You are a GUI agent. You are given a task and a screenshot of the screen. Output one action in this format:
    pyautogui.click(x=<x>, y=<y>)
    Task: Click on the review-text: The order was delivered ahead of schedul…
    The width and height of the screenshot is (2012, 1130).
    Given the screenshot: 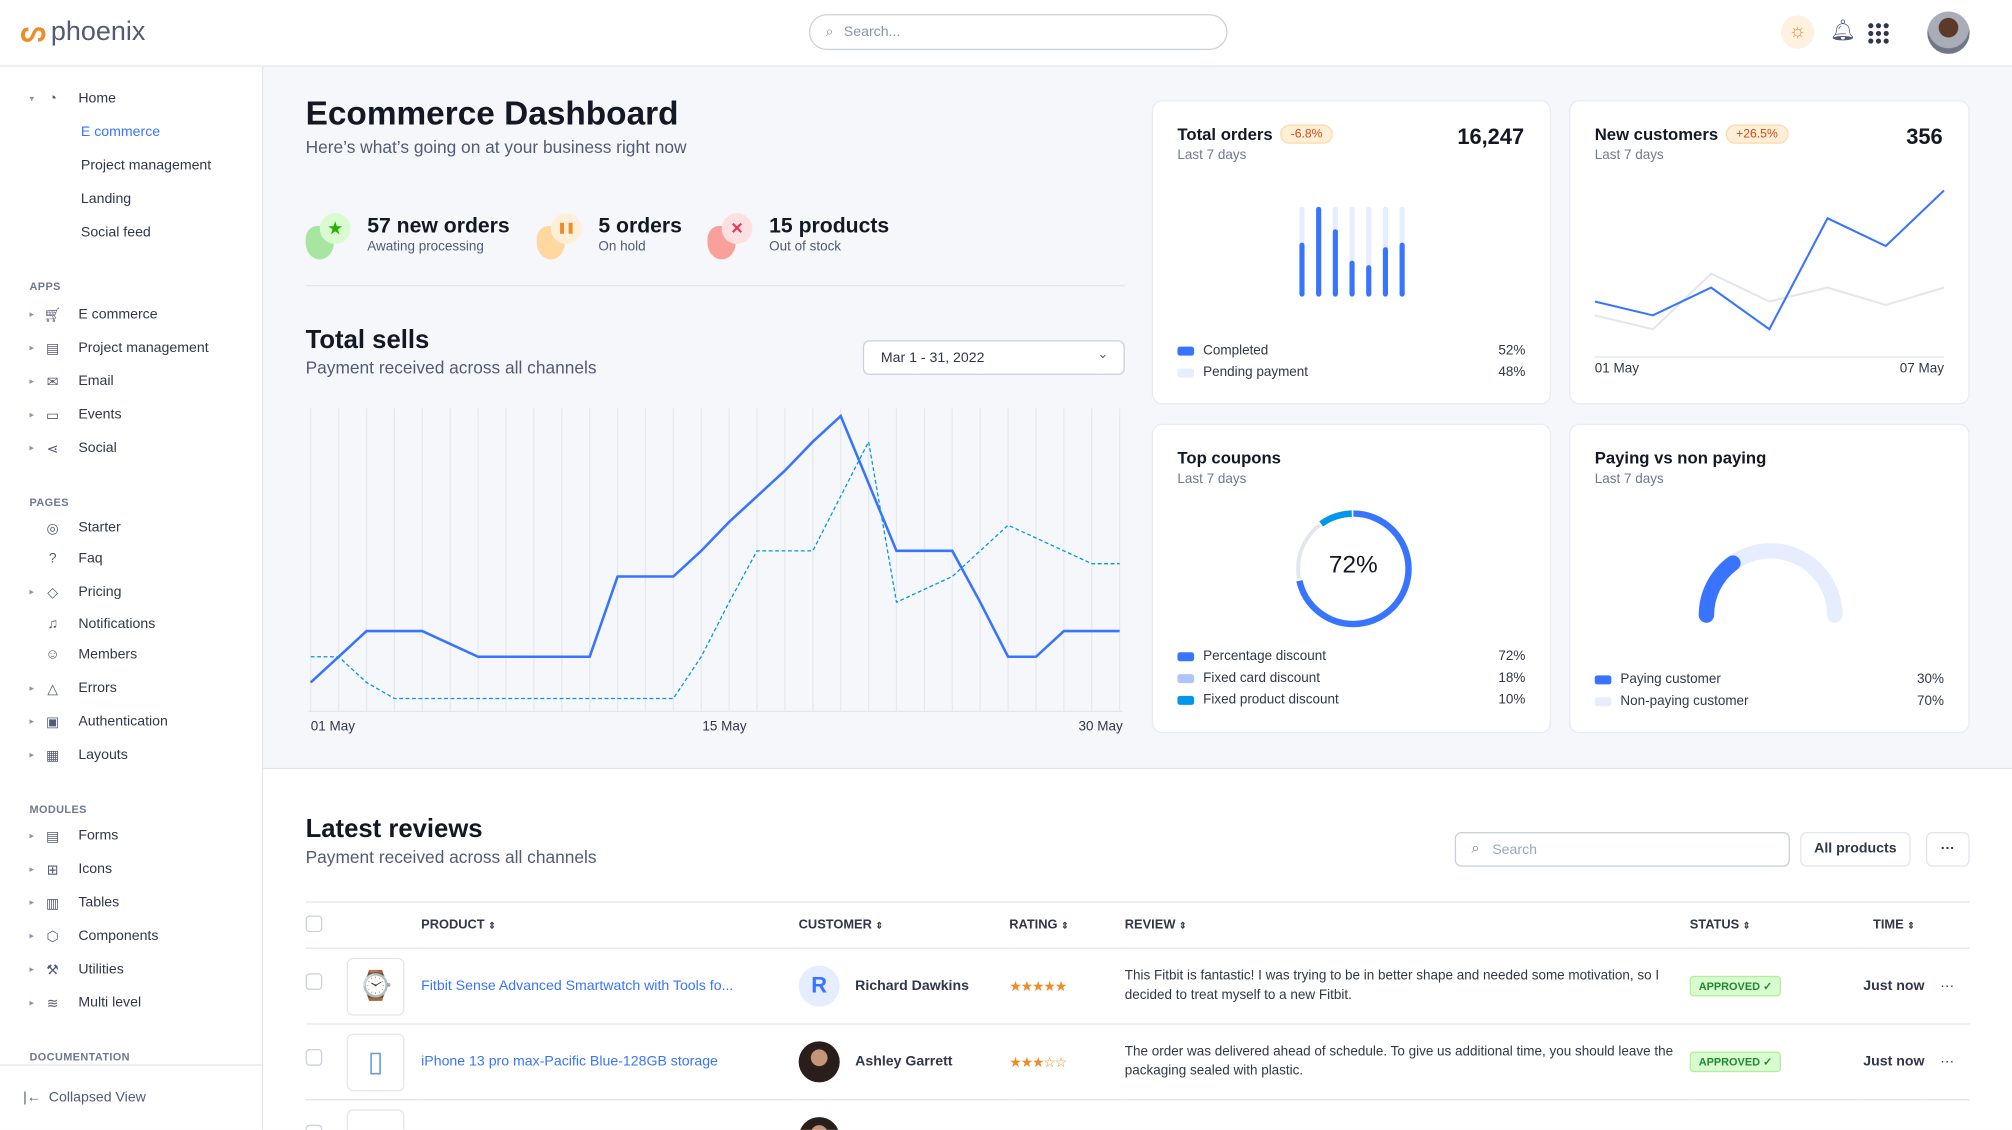 What is the action you would take?
    pyautogui.click(x=1407, y=1062)
    